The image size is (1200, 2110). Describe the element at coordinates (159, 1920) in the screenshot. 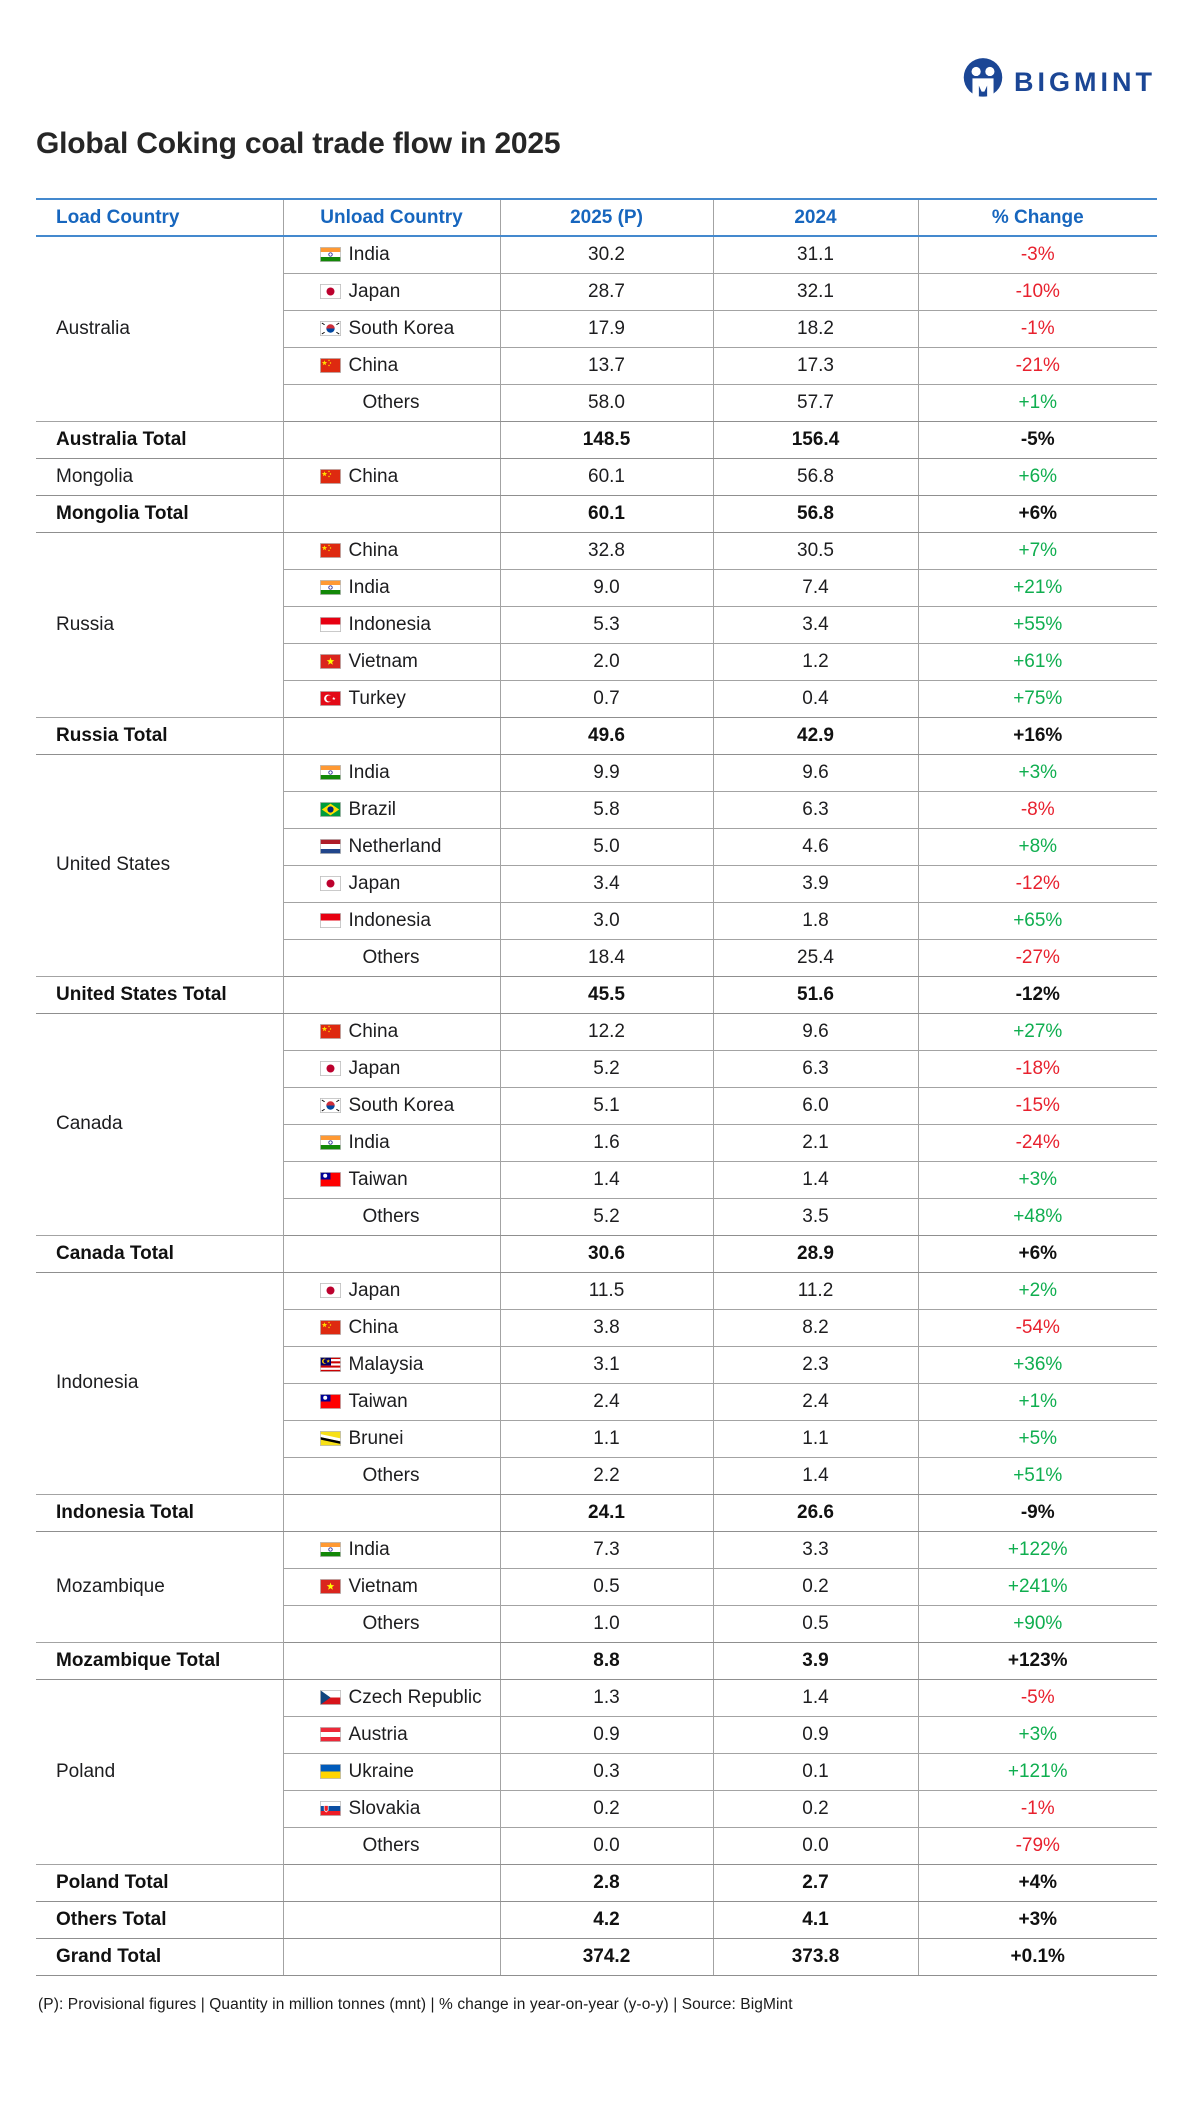

I see `total-label: Others Total` at that location.